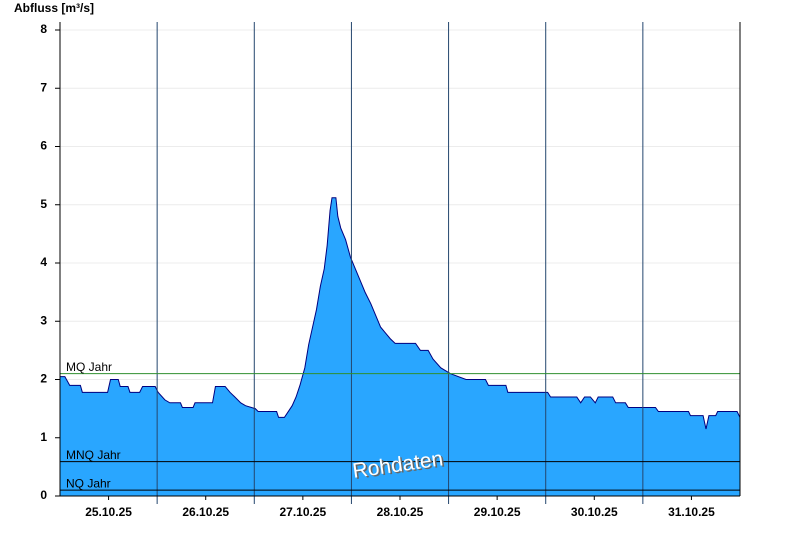 This screenshot has height=550, width=800. I want to click on reference-label: NQ Jahr, so click(88, 483).